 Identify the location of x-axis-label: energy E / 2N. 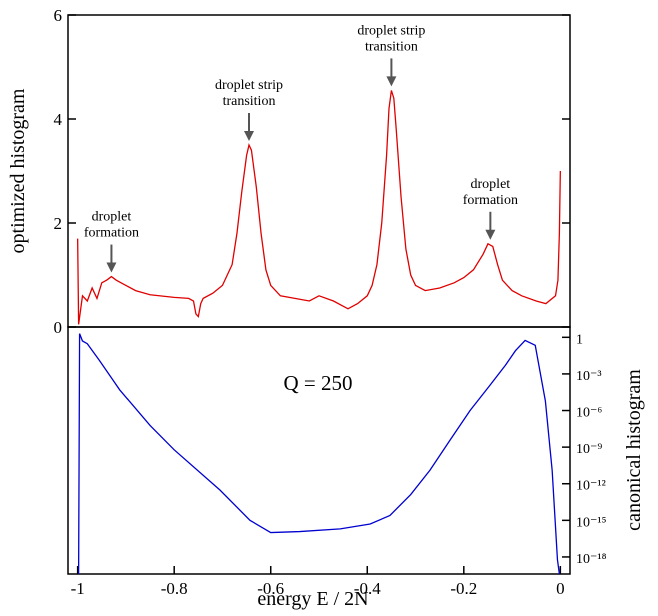
(312, 599).